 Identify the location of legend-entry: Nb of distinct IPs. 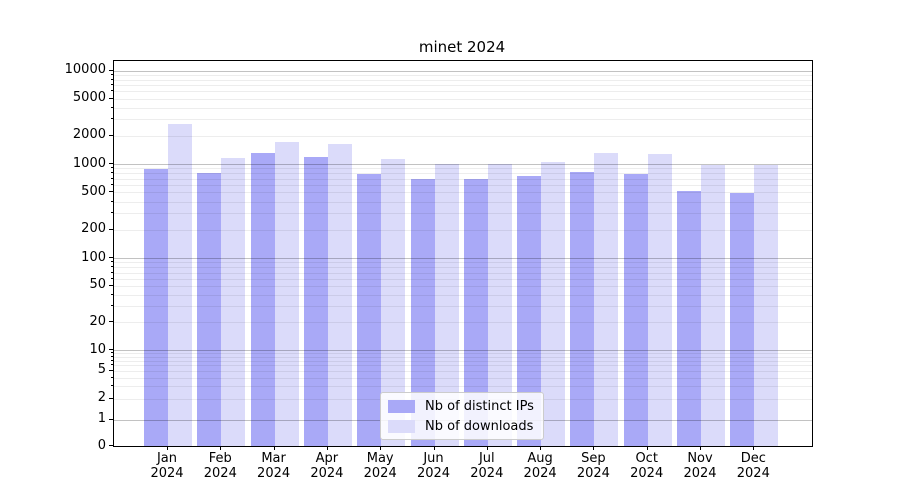
(462, 406).